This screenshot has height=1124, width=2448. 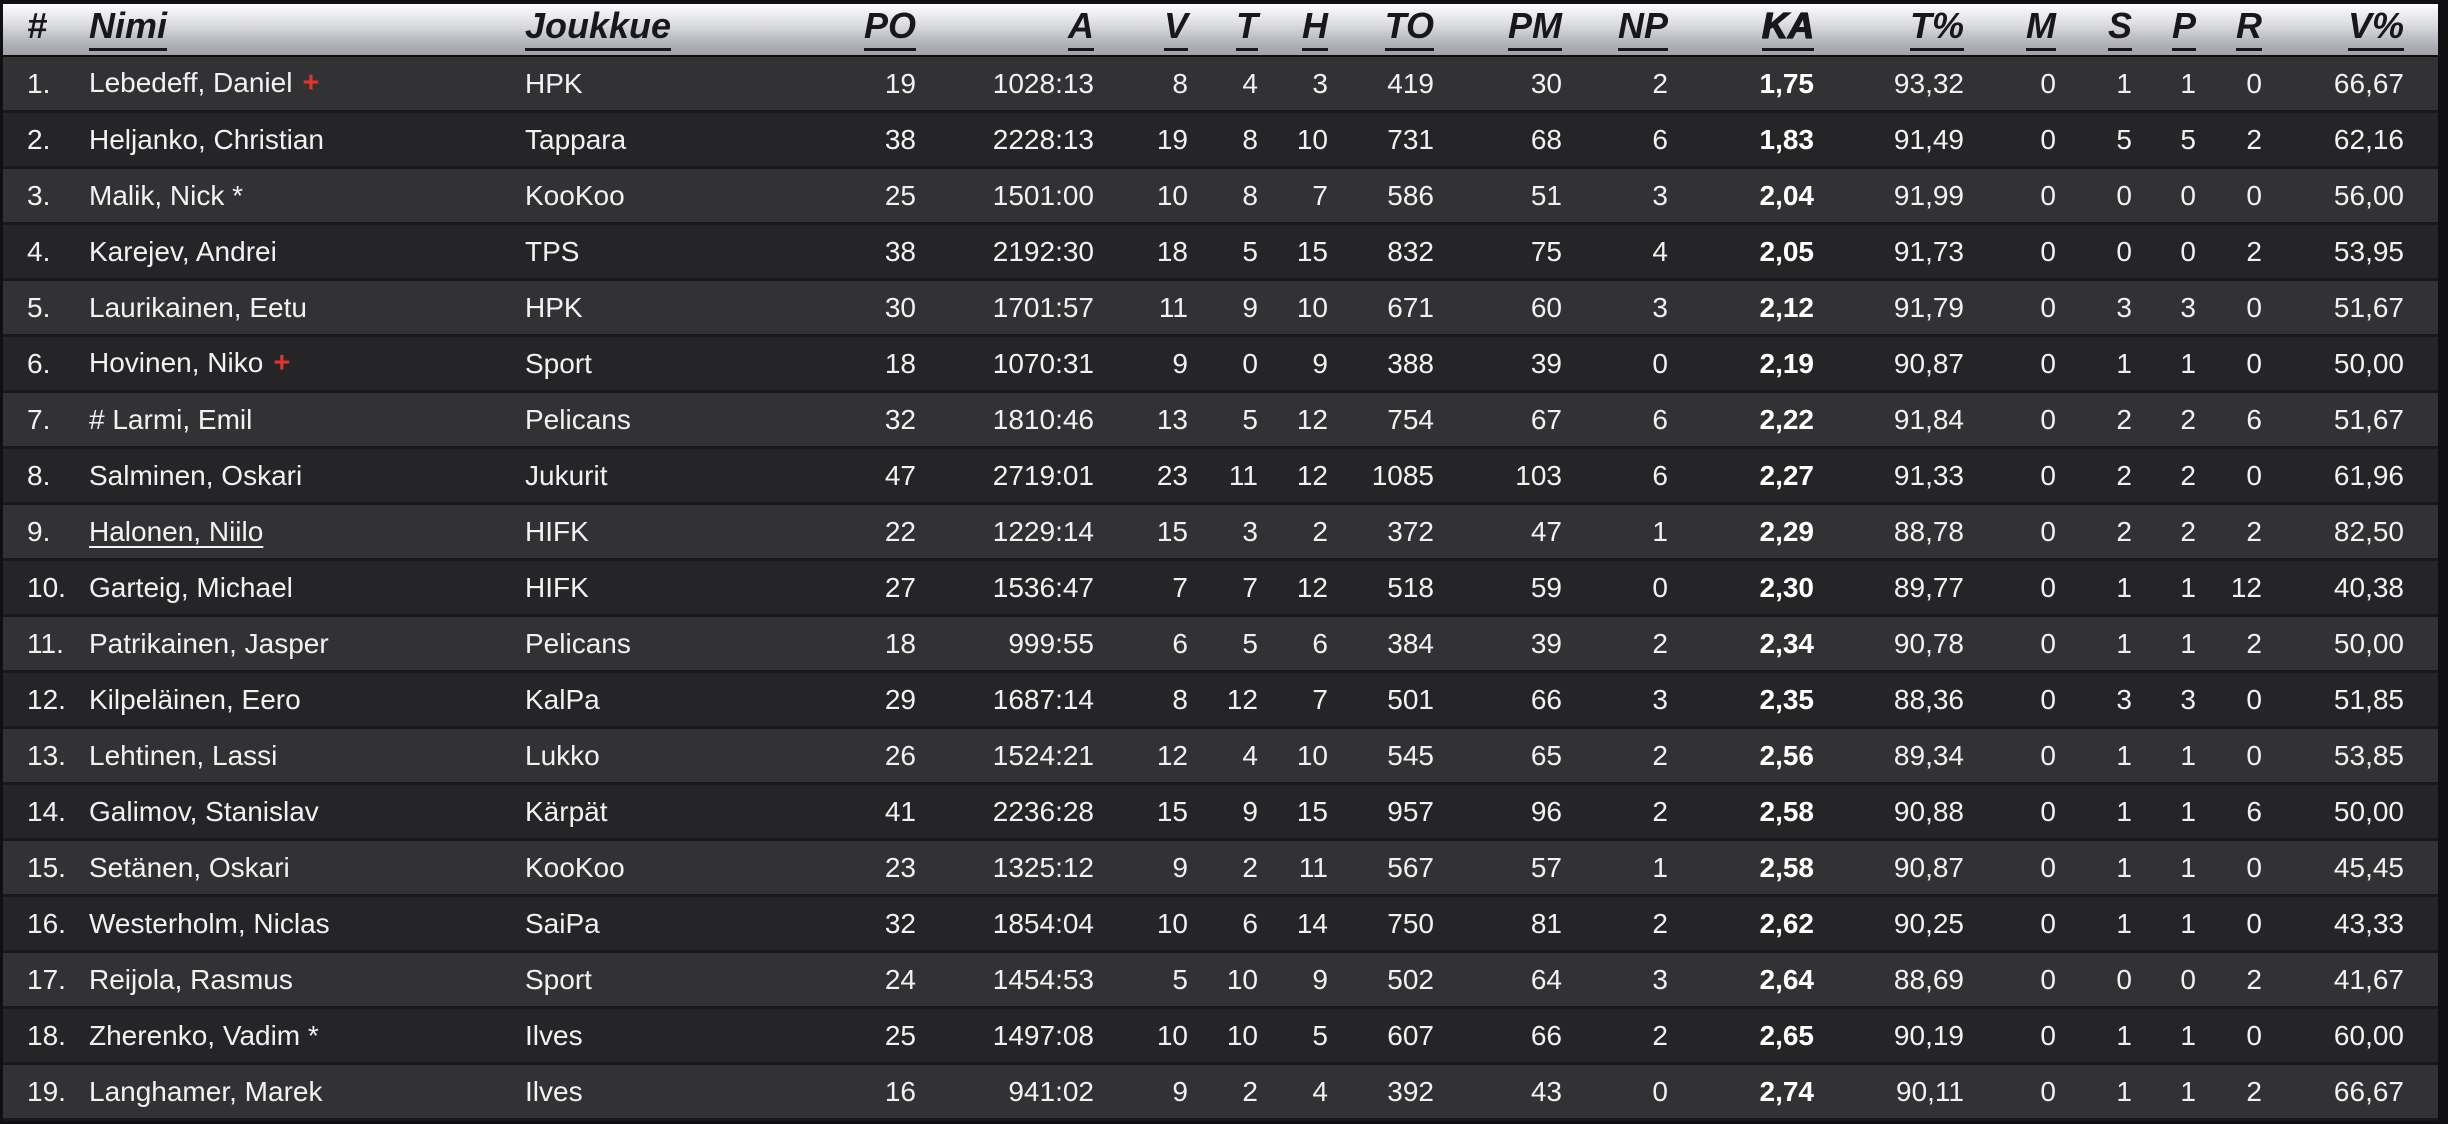 I want to click on column-header-pm: PM, so click(x=1502, y=29).